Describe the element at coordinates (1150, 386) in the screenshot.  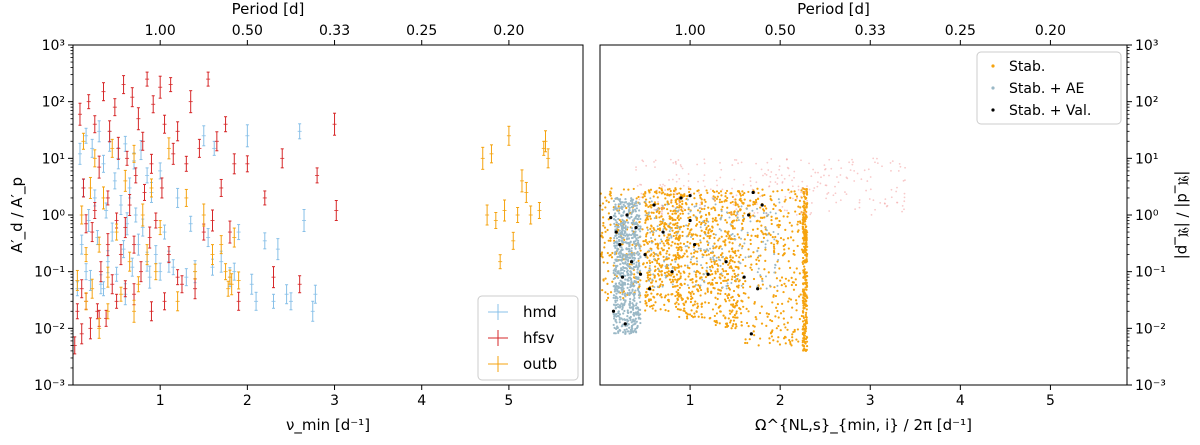
I see `y-tick-label: 10⁻³` at that location.